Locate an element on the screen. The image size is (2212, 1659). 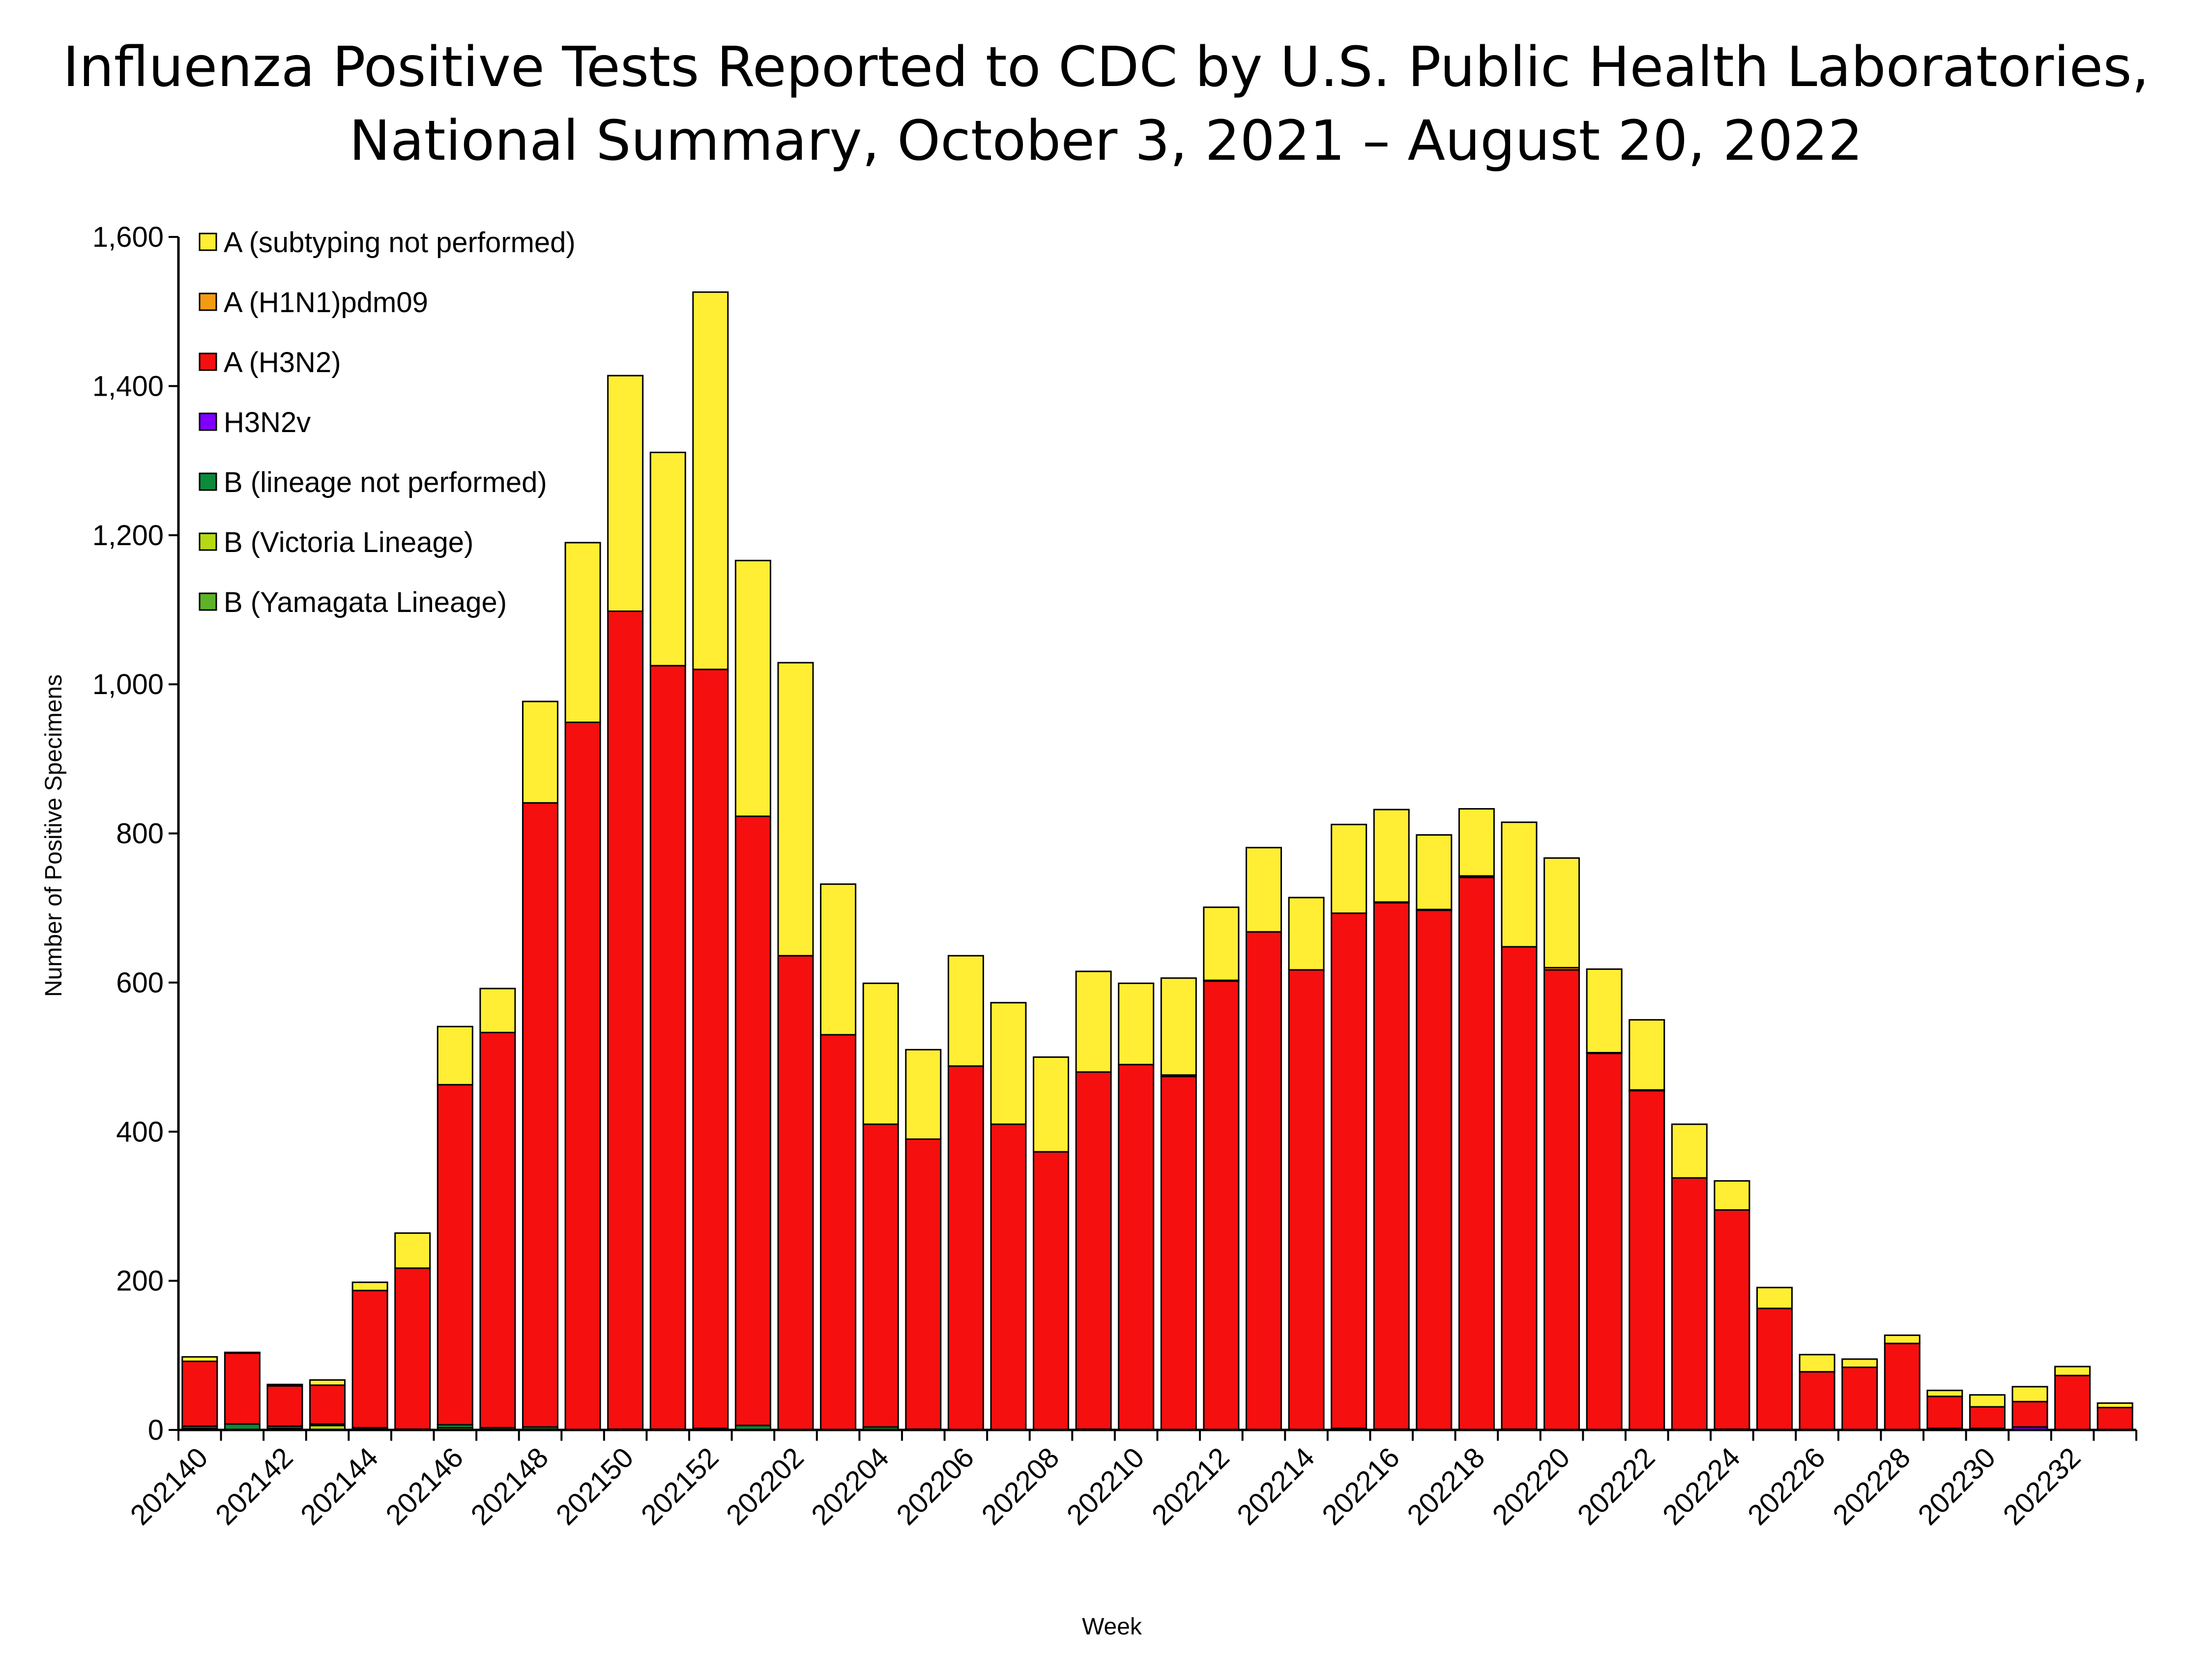
x-tick-label: 202206 is located at coordinates (935, 1486).